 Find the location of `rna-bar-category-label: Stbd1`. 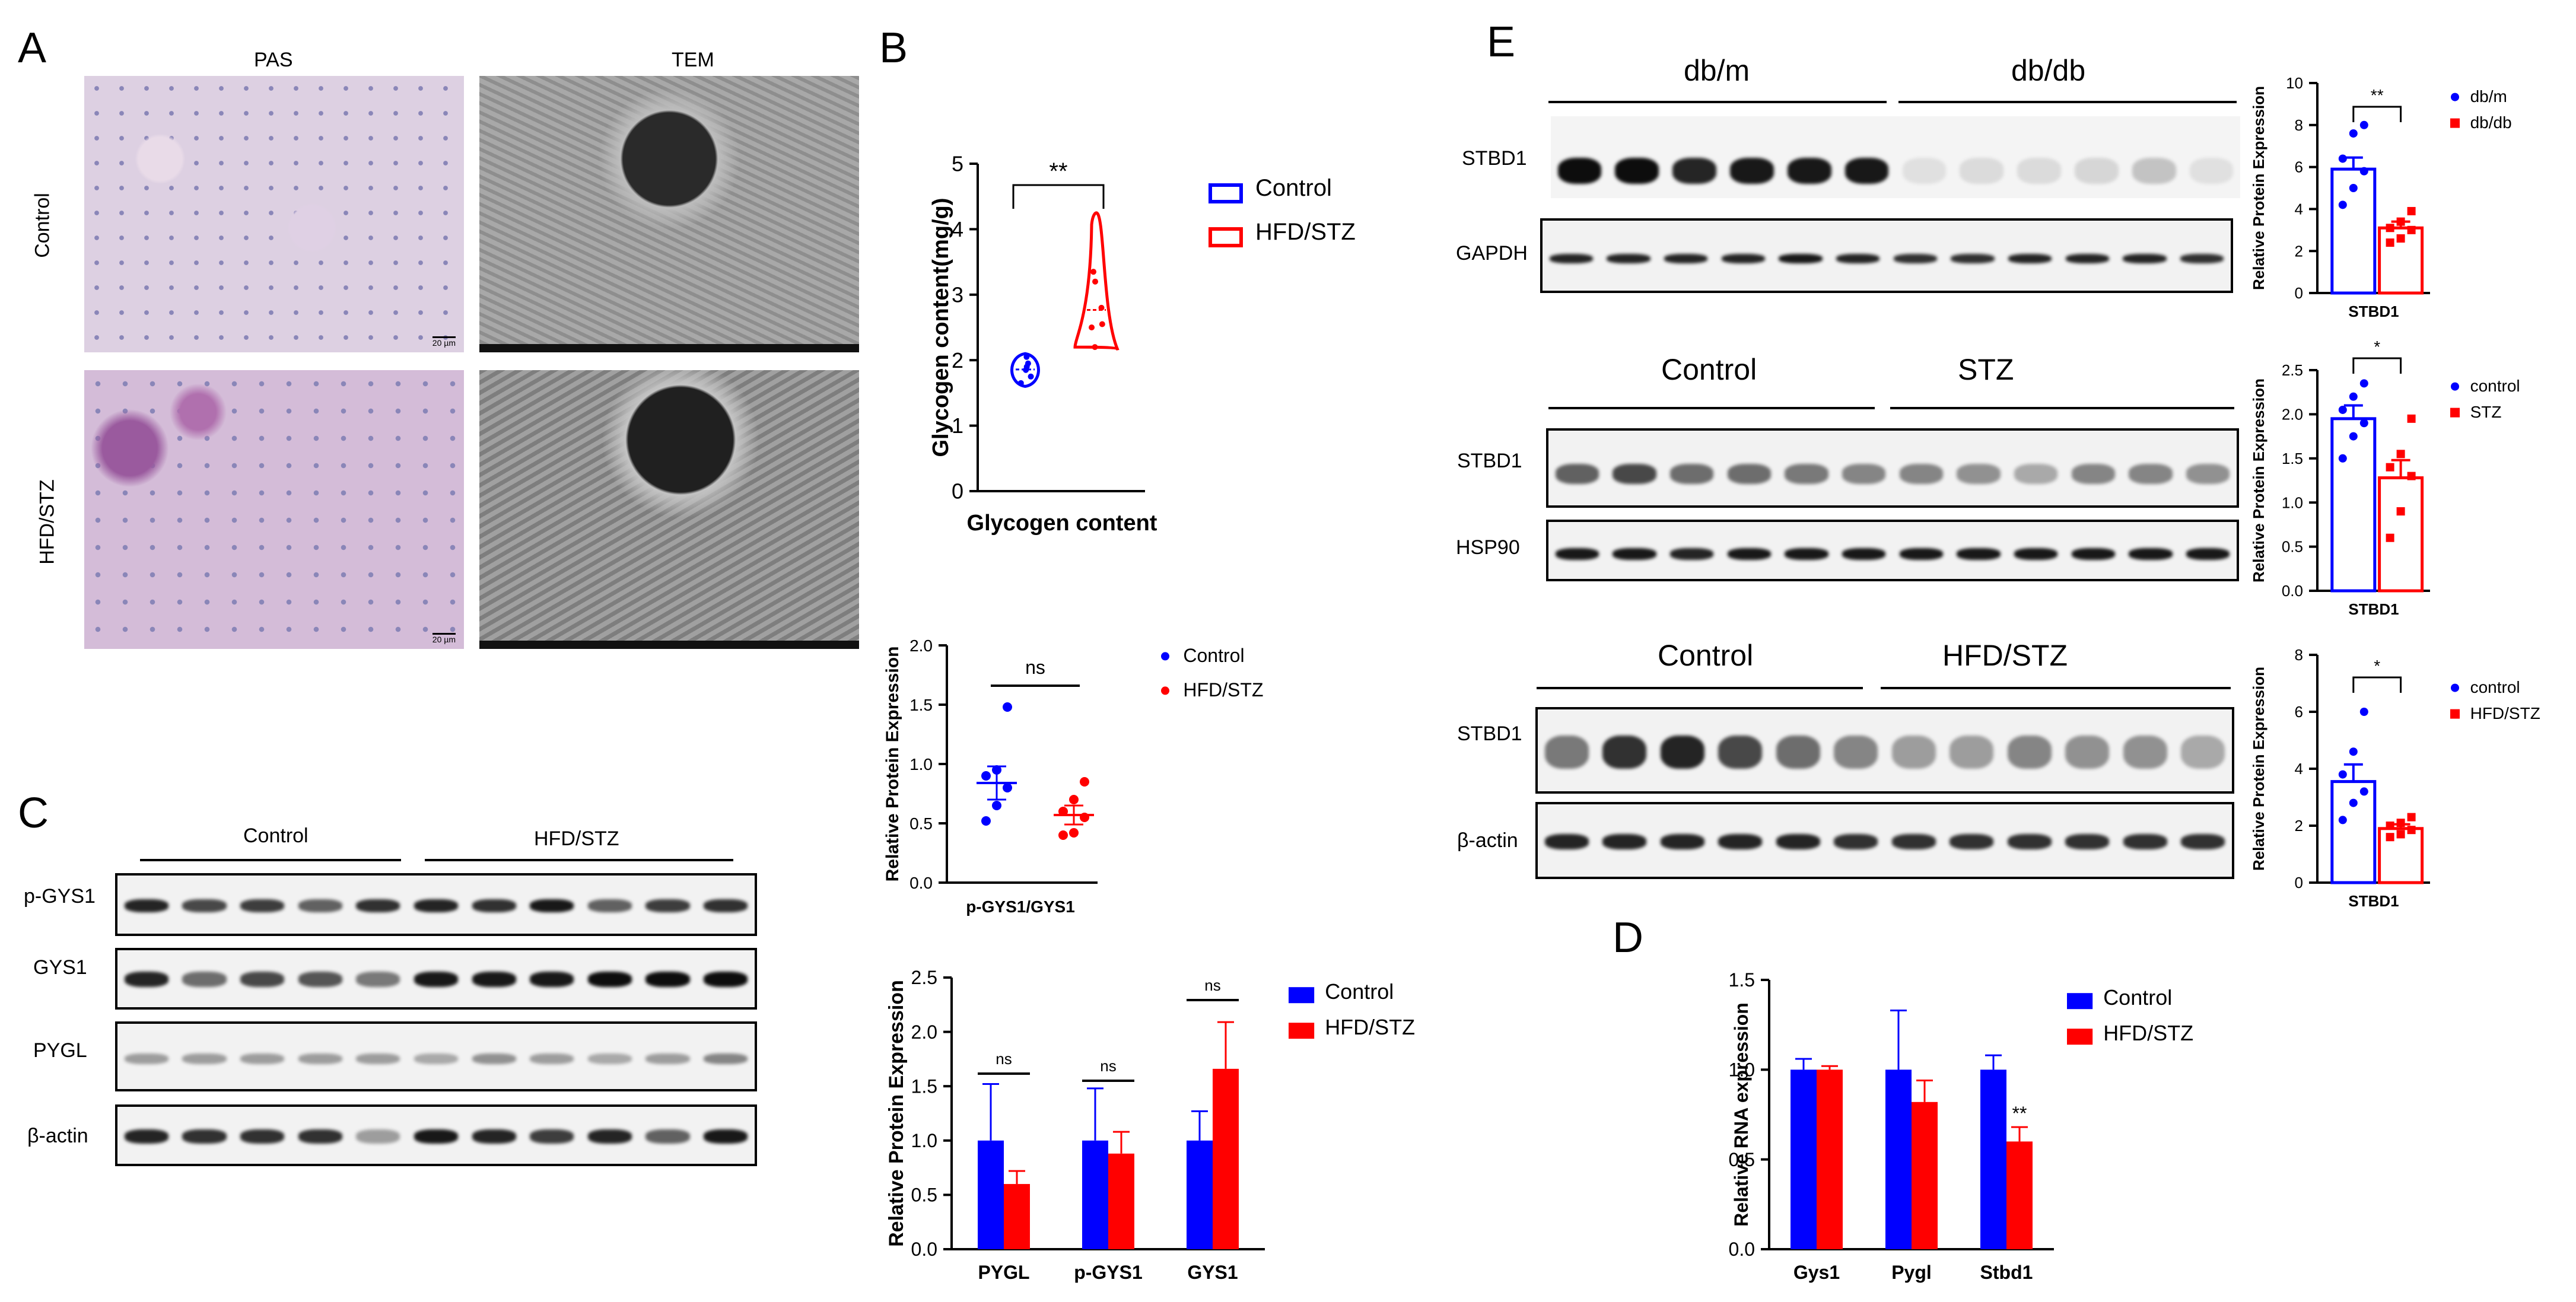

rna-bar-category-label: Stbd1 is located at coordinates (2006, 1272).